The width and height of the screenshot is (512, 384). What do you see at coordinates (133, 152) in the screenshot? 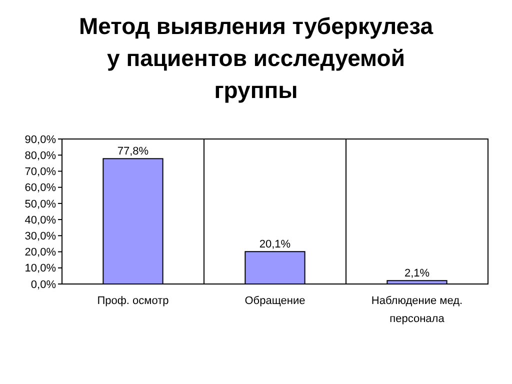
I see `data-label: 77,8%` at bounding box center [133, 152].